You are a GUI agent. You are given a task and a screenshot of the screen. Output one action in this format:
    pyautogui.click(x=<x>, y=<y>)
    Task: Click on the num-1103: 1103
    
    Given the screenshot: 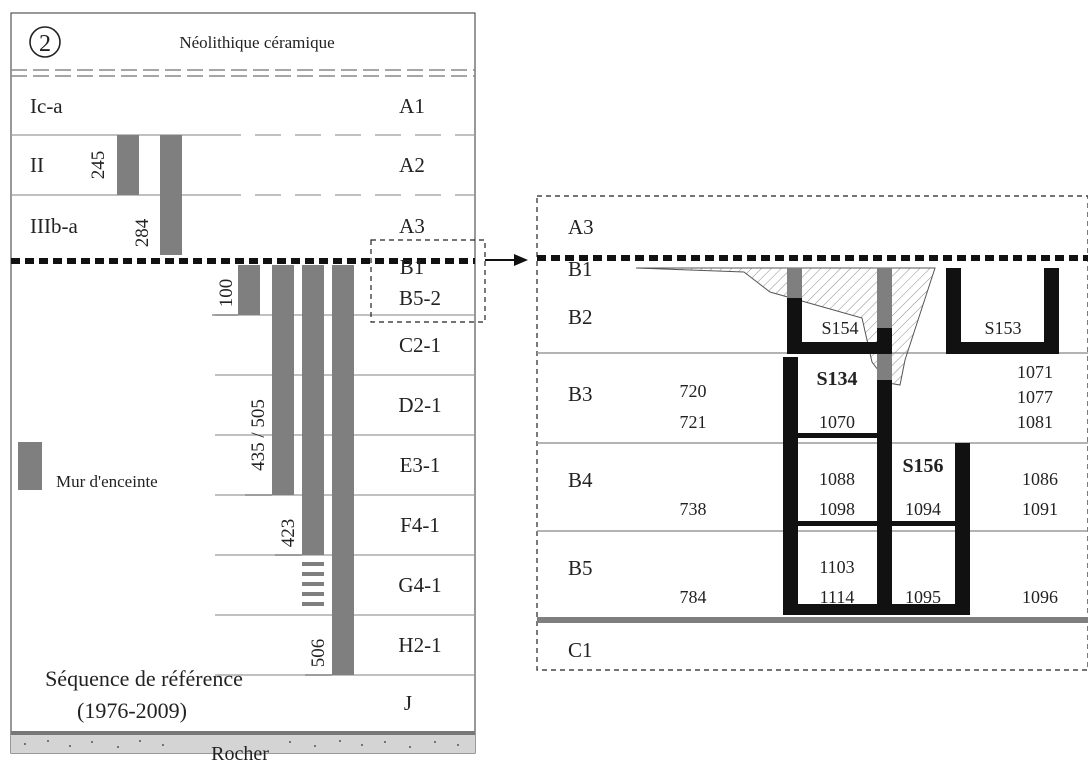 What is the action you would take?
    pyautogui.click(x=836, y=567)
    